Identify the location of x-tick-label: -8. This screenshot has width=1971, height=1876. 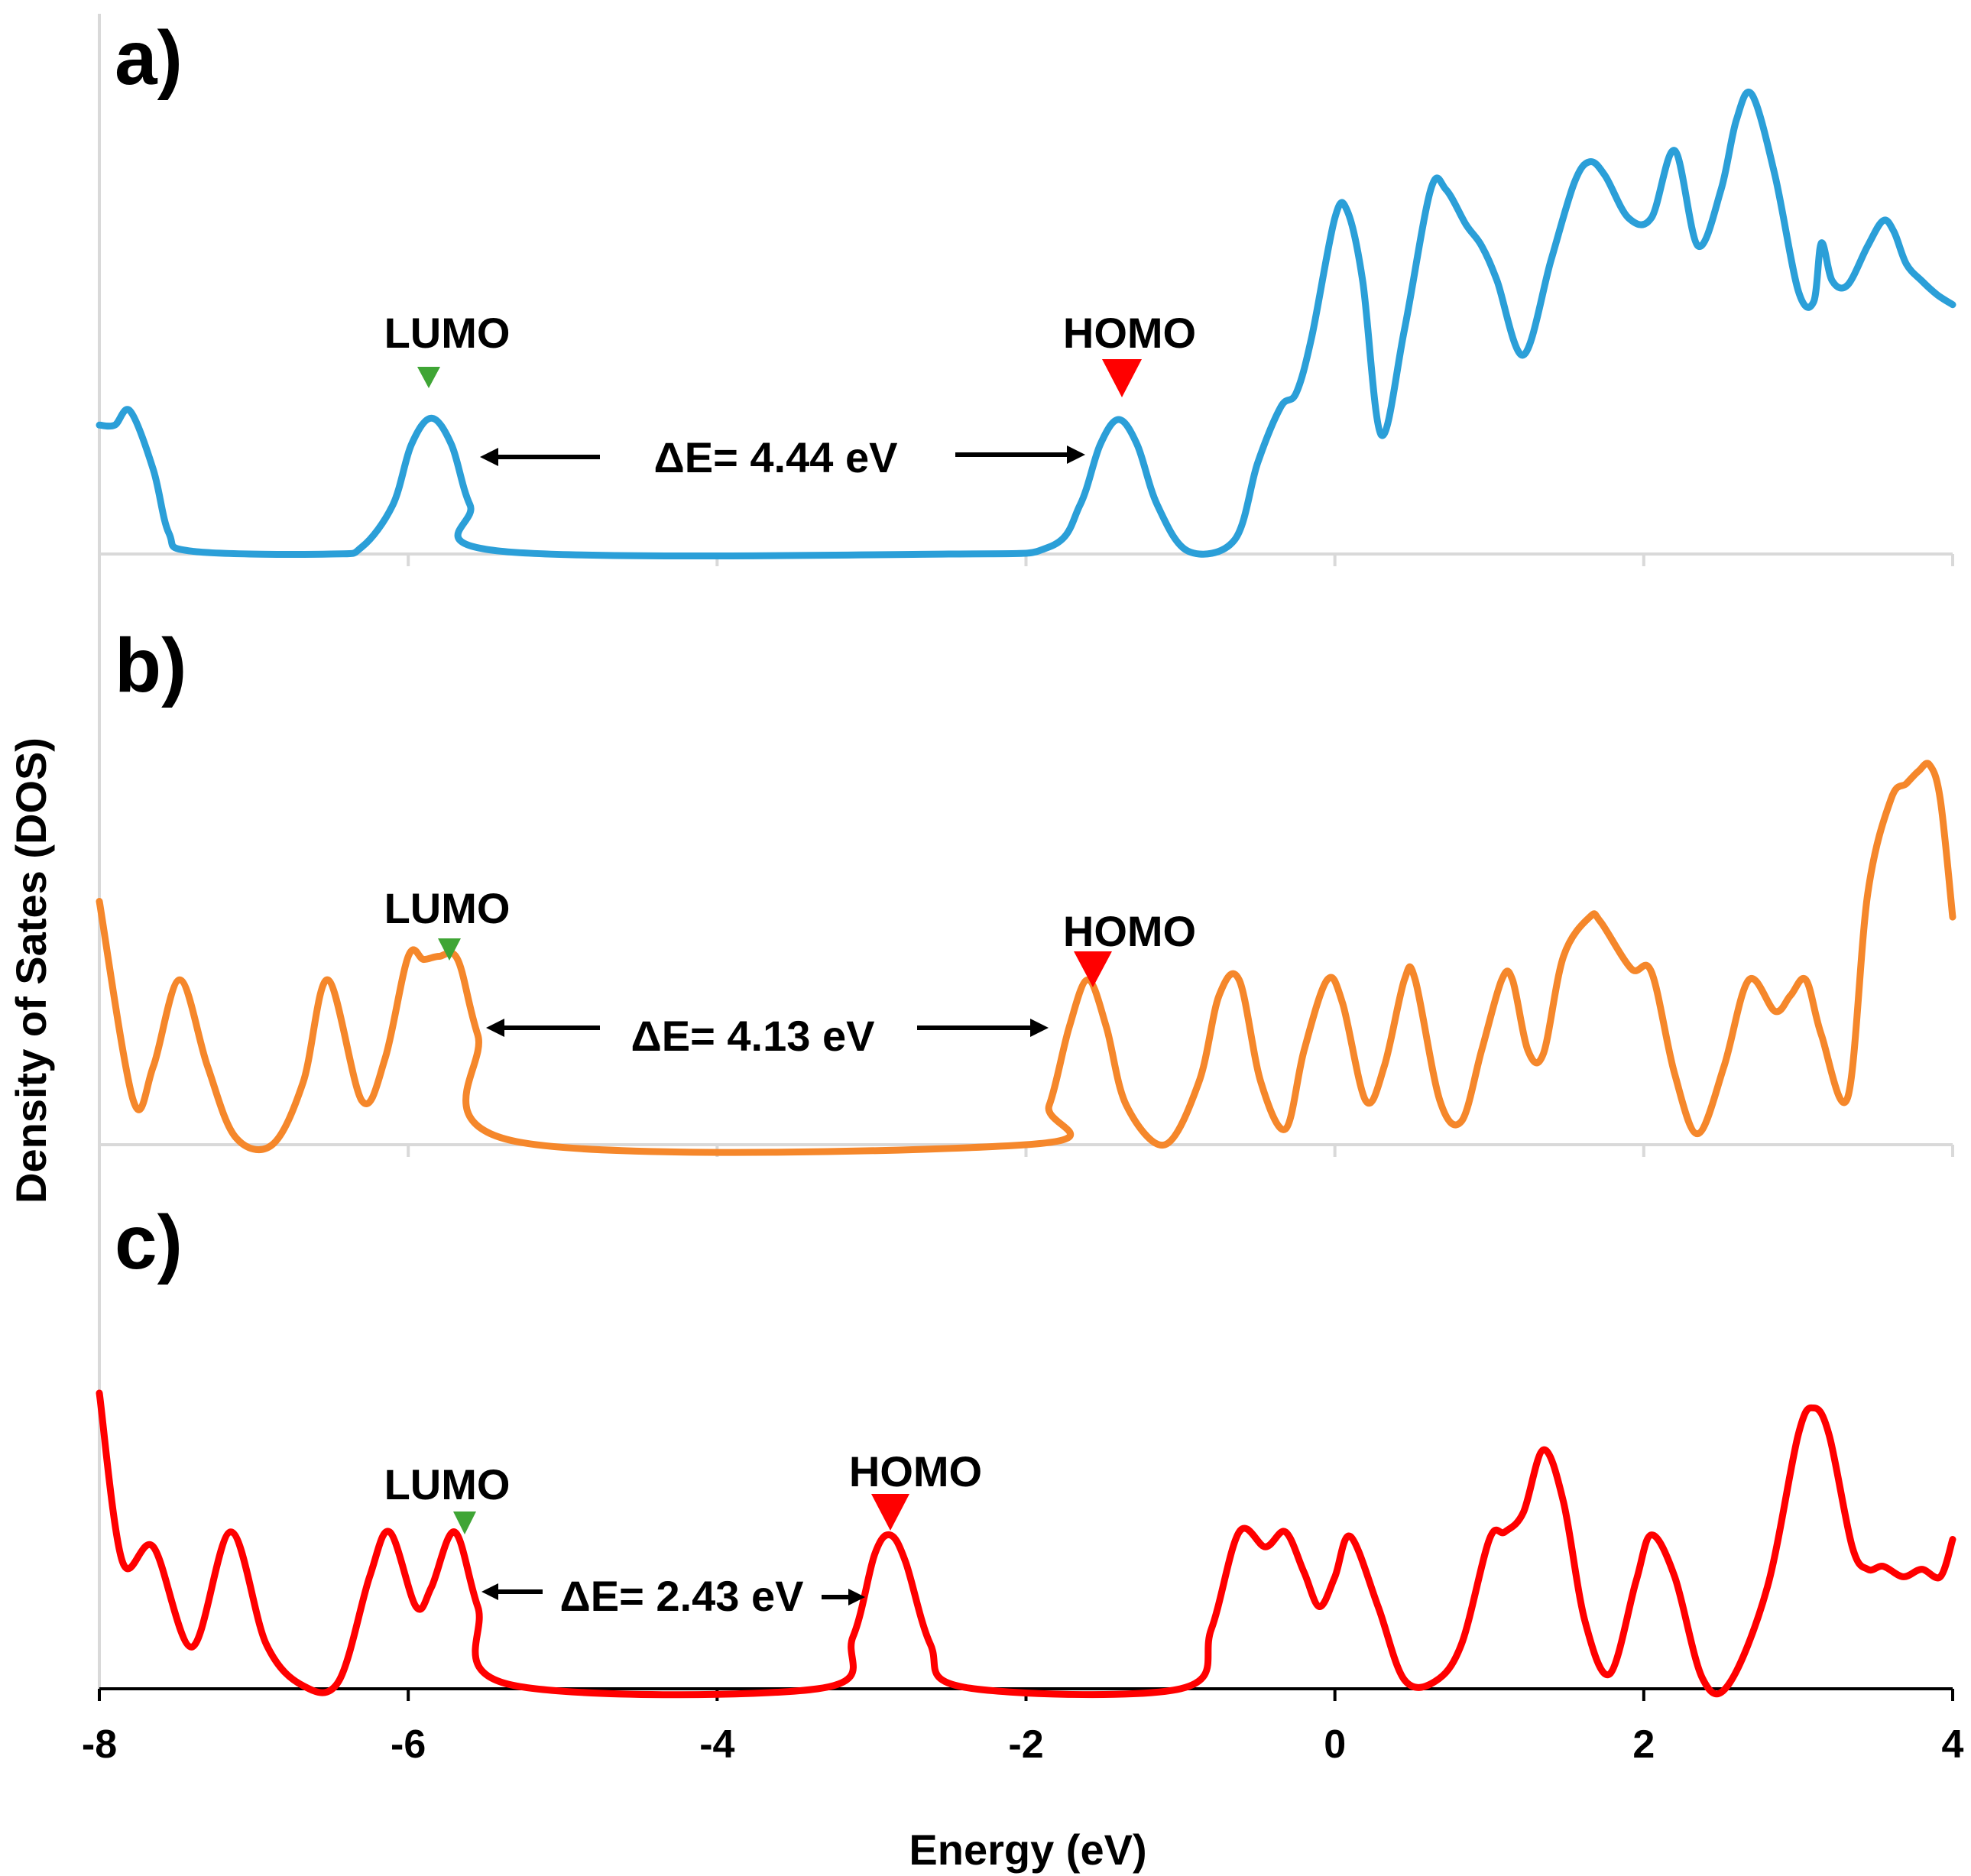
(99, 1745).